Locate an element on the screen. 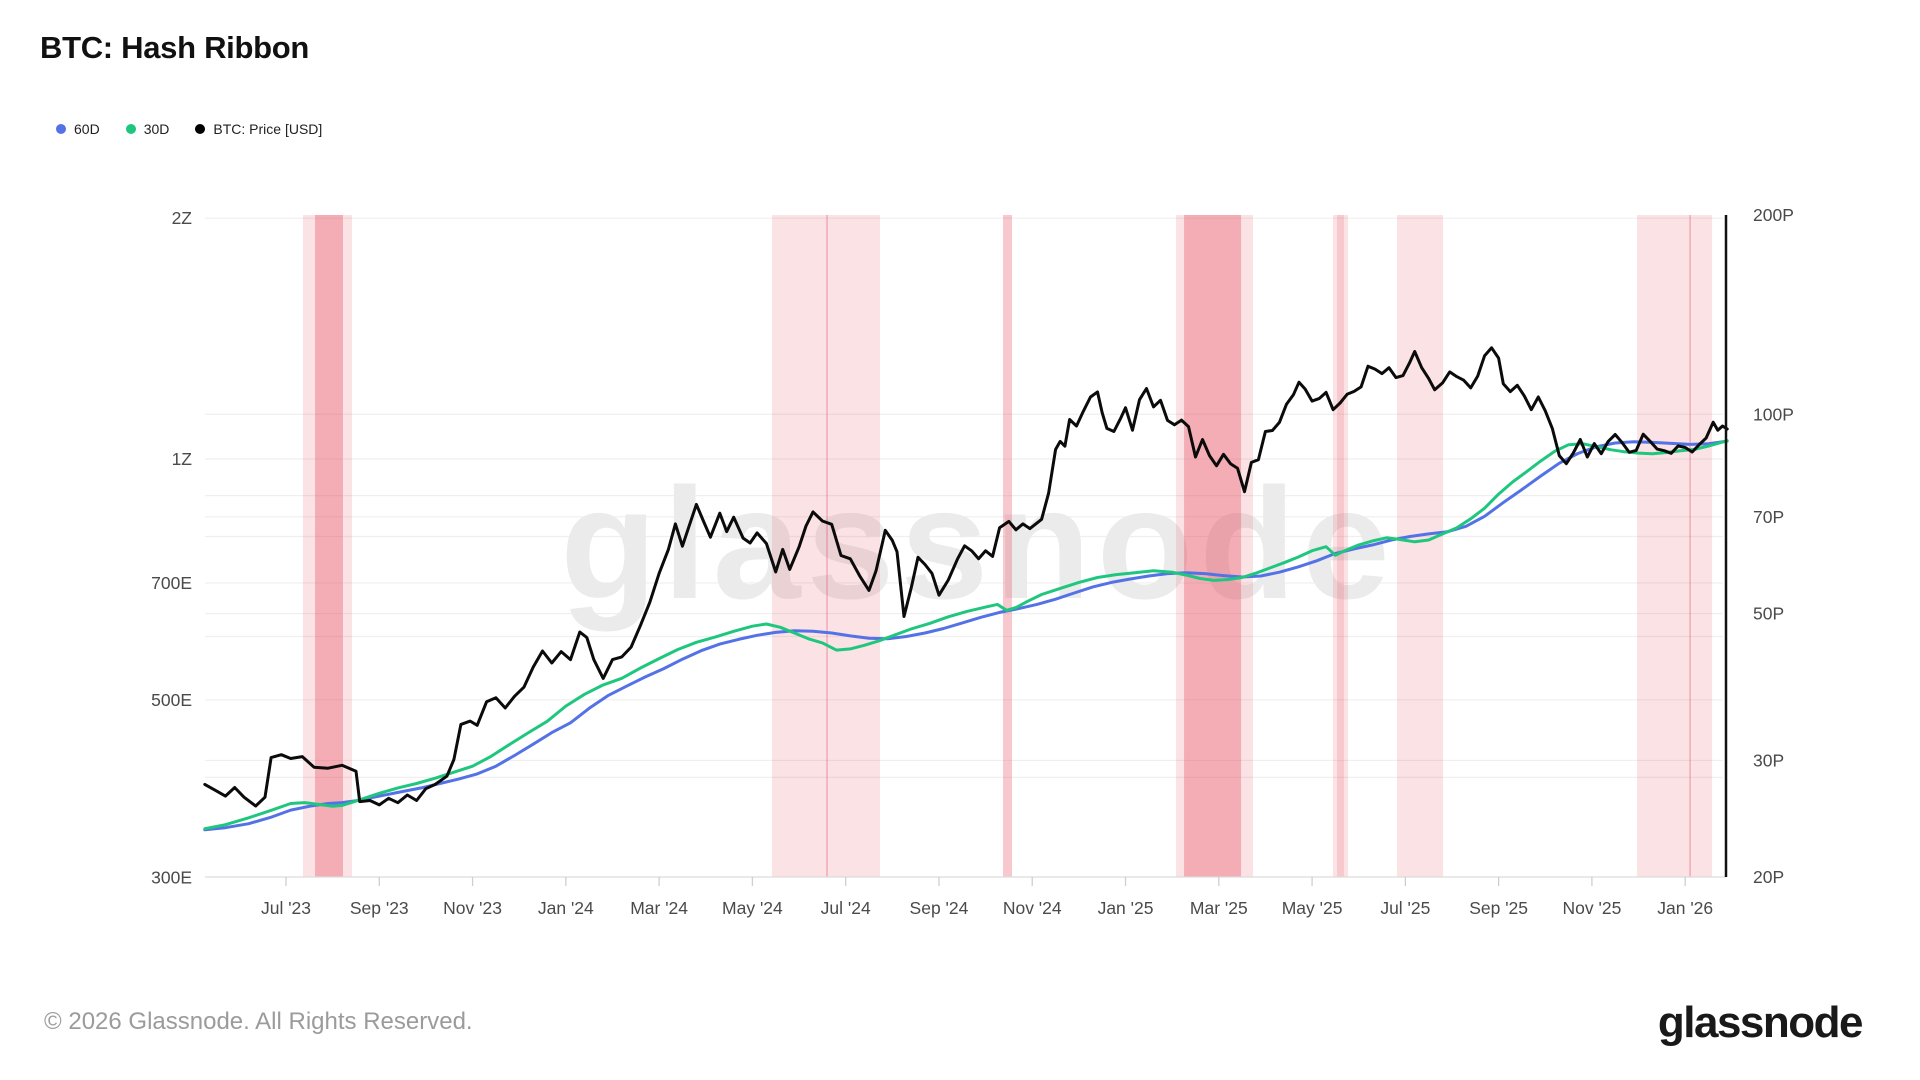  svg-text: 1Z is located at coordinates (182, 459).